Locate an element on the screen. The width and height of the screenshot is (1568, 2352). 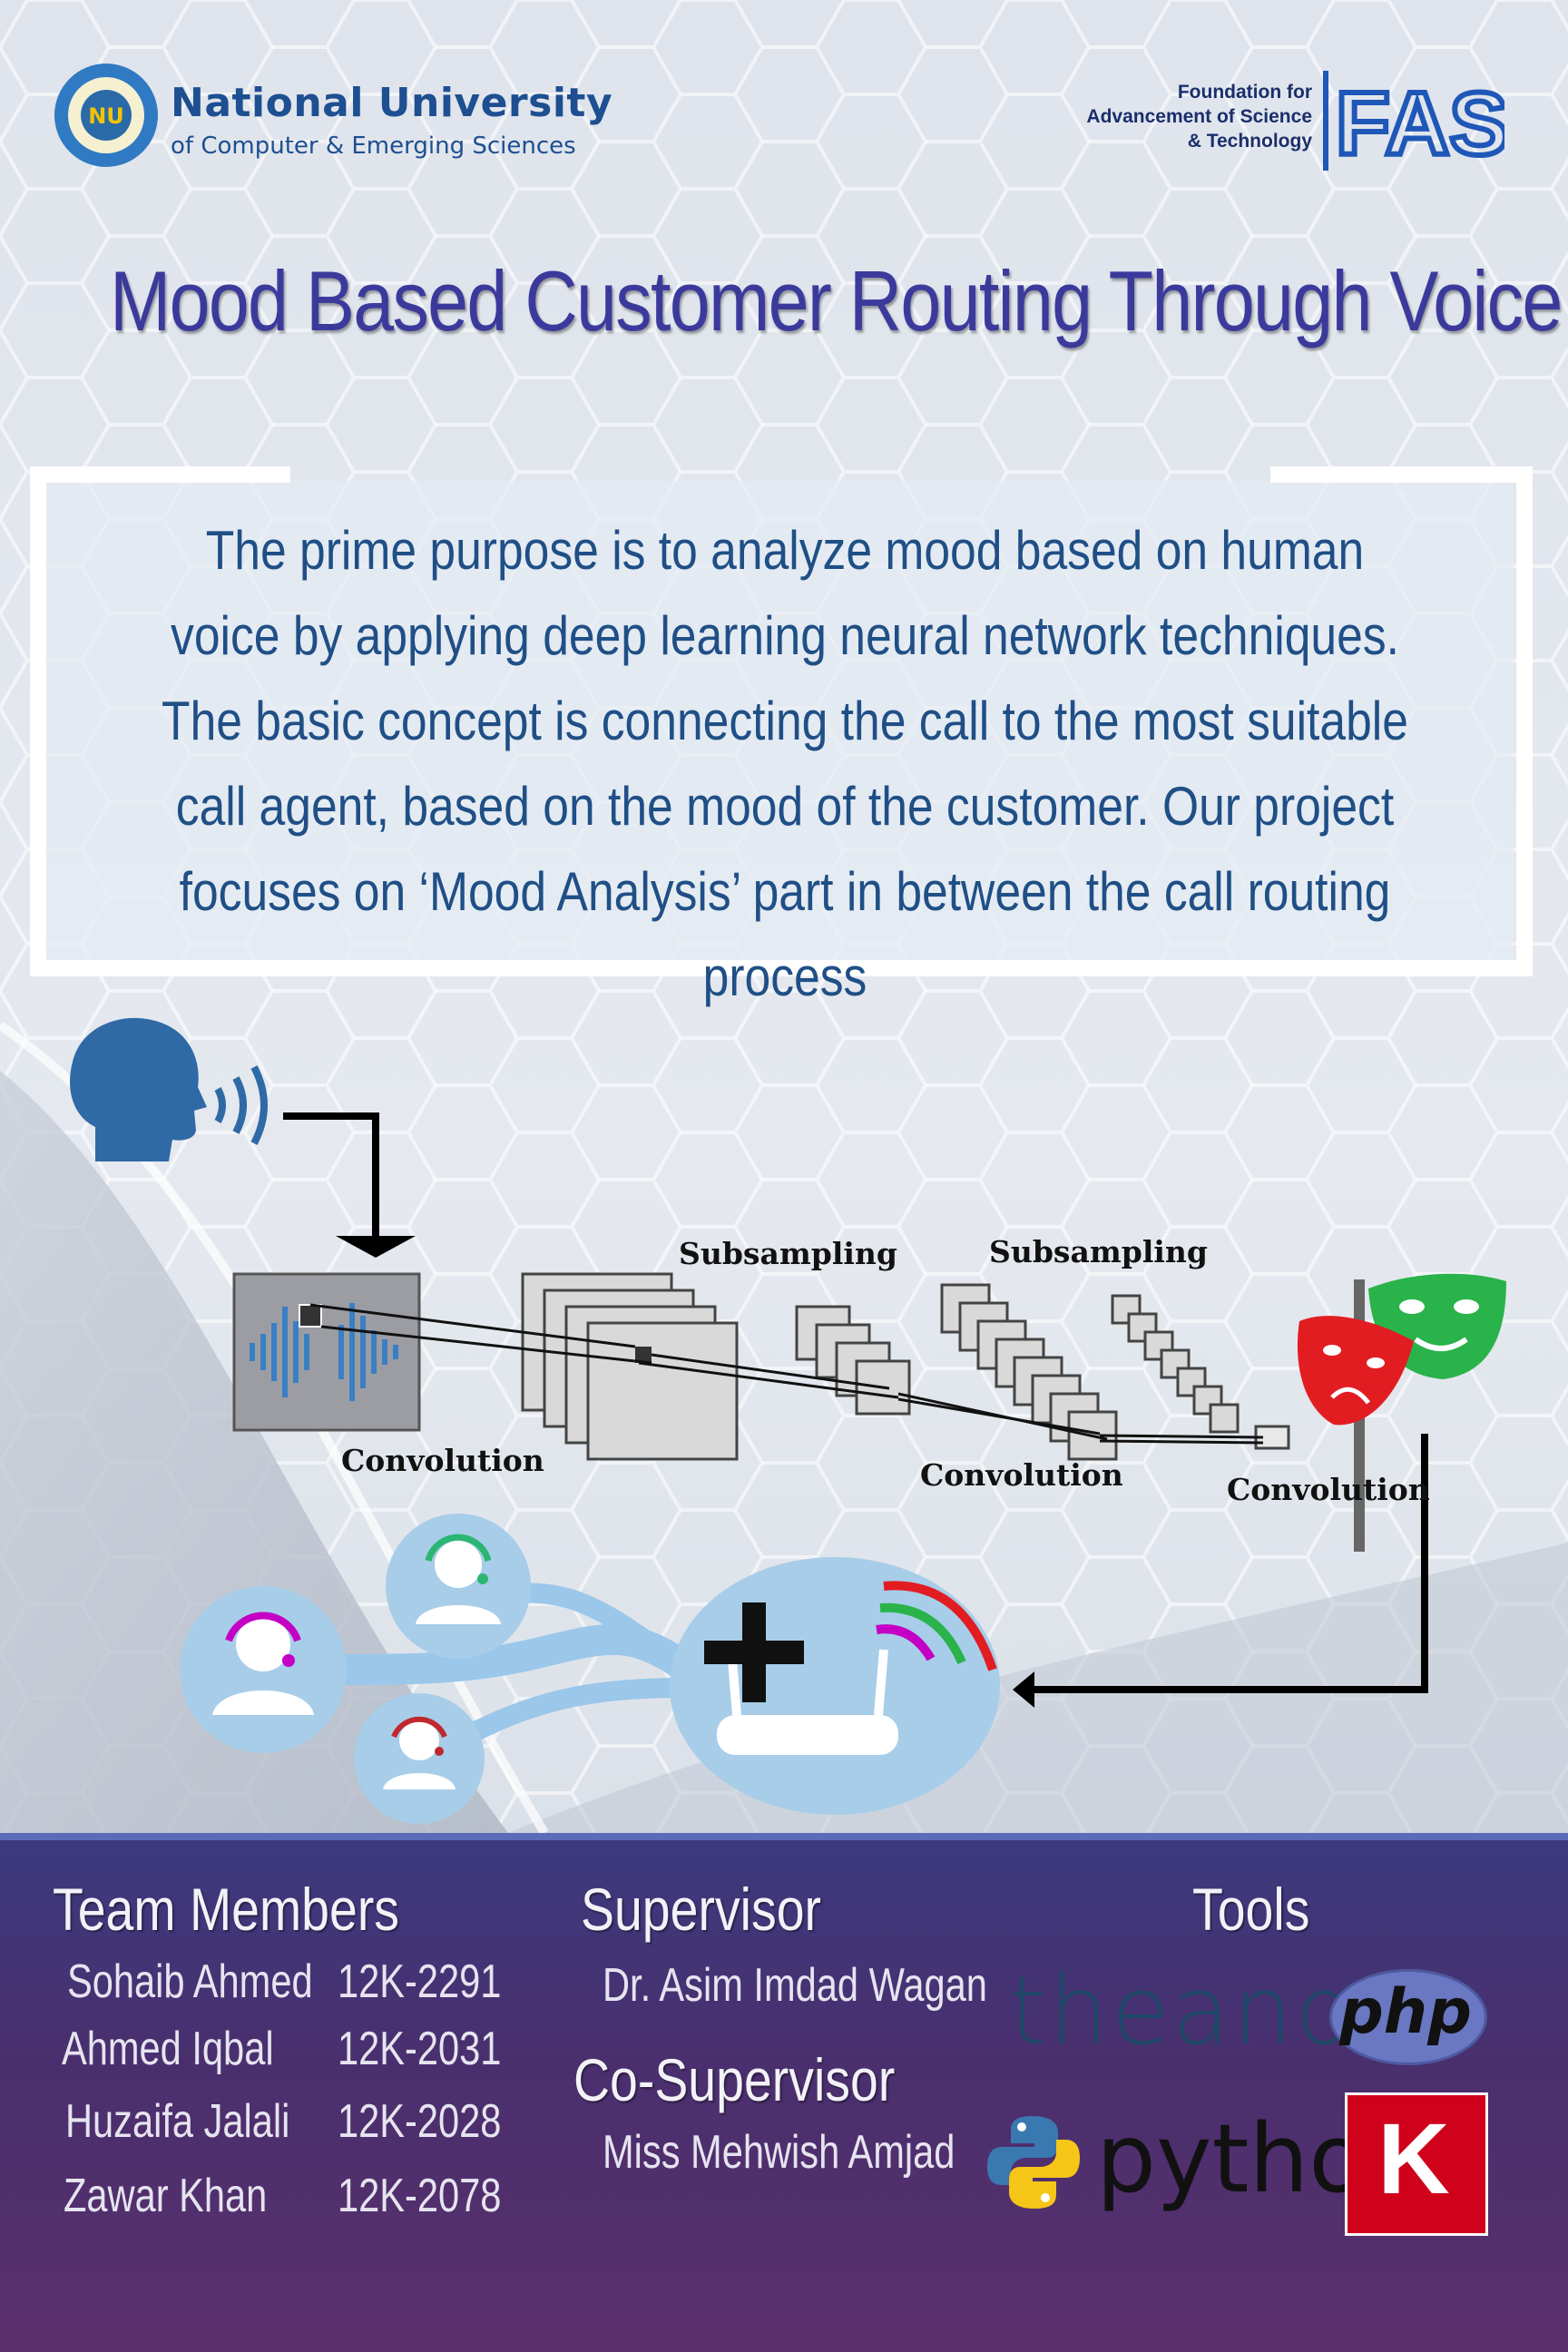
cosupervisor-name: Miss Mehwish Amjad is located at coordinates (779, 2152).